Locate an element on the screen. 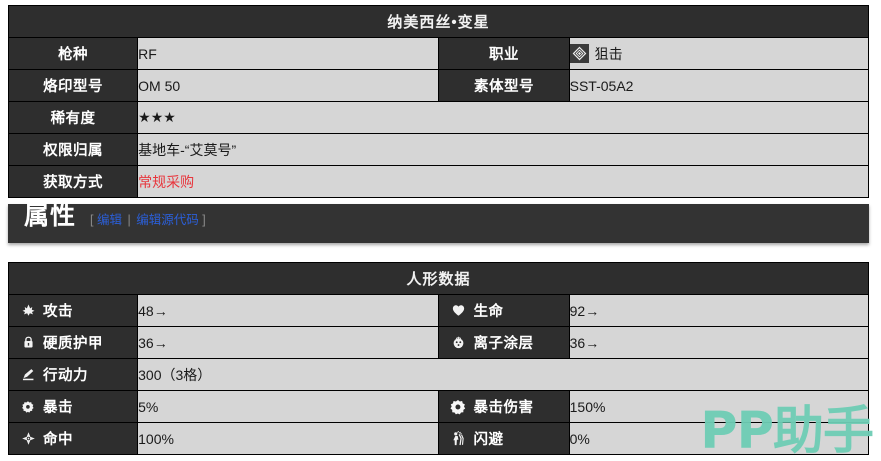 Image resolution: width=881 pixels, height=461 pixels. label-gun-type: 枪种 is located at coordinates (73, 53).